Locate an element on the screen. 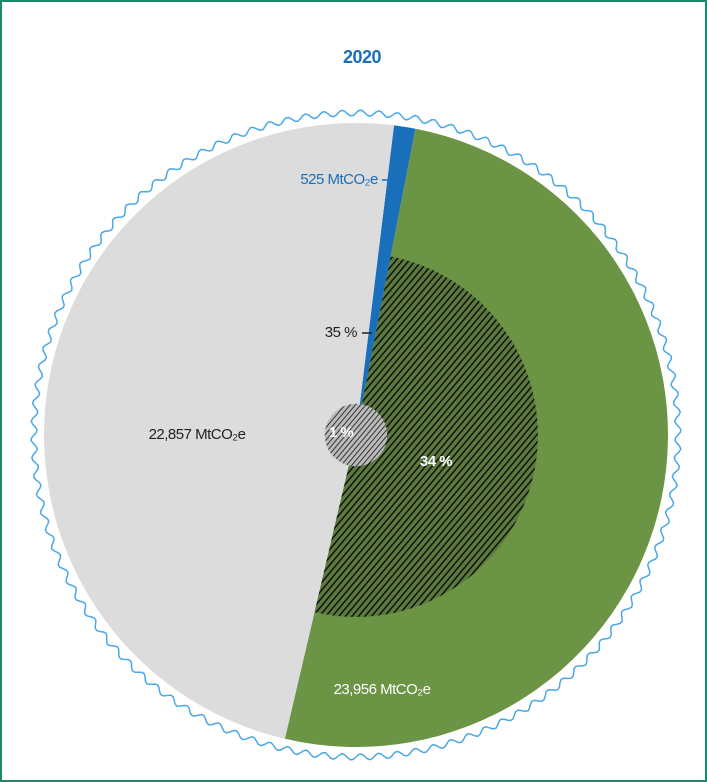 The height and width of the screenshot is (782, 707). hatched-center is located at coordinates (356, 435).